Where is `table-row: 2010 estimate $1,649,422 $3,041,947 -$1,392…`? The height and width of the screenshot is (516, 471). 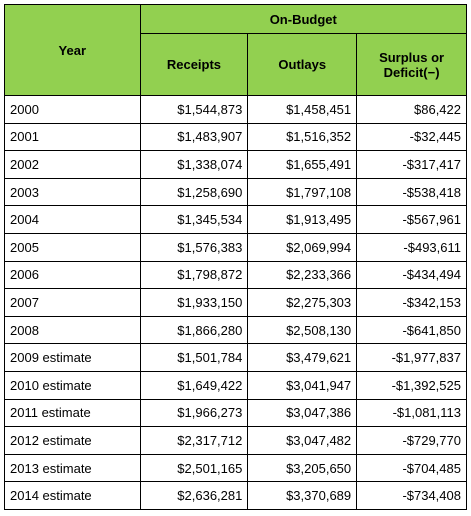 table-row: 2010 estimate $1,649,422 $3,041,947 -$1,392… is located at coordinates (235, 385).